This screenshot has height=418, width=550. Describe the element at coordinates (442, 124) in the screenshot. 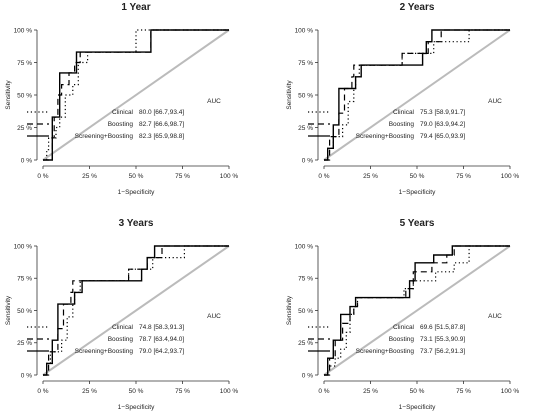

I see `auc-value: 79.0 [63.9,94.2]` at that location.